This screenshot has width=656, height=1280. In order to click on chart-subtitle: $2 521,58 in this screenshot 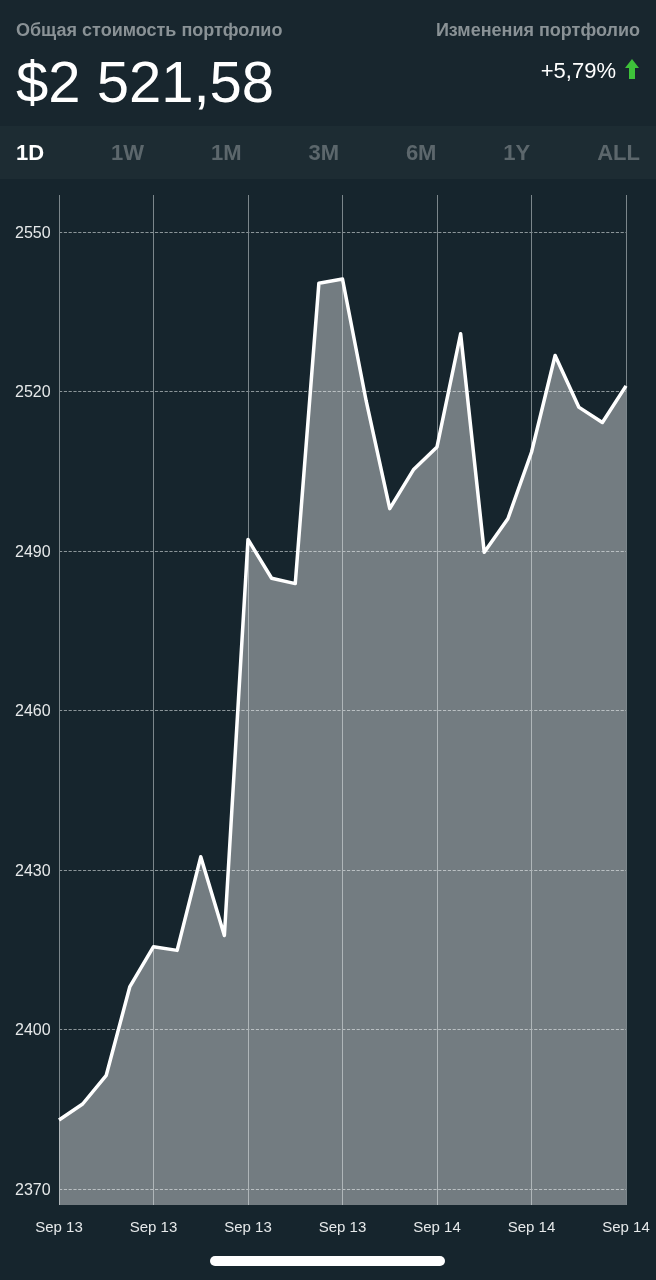, I will do `click(145, 81)`.